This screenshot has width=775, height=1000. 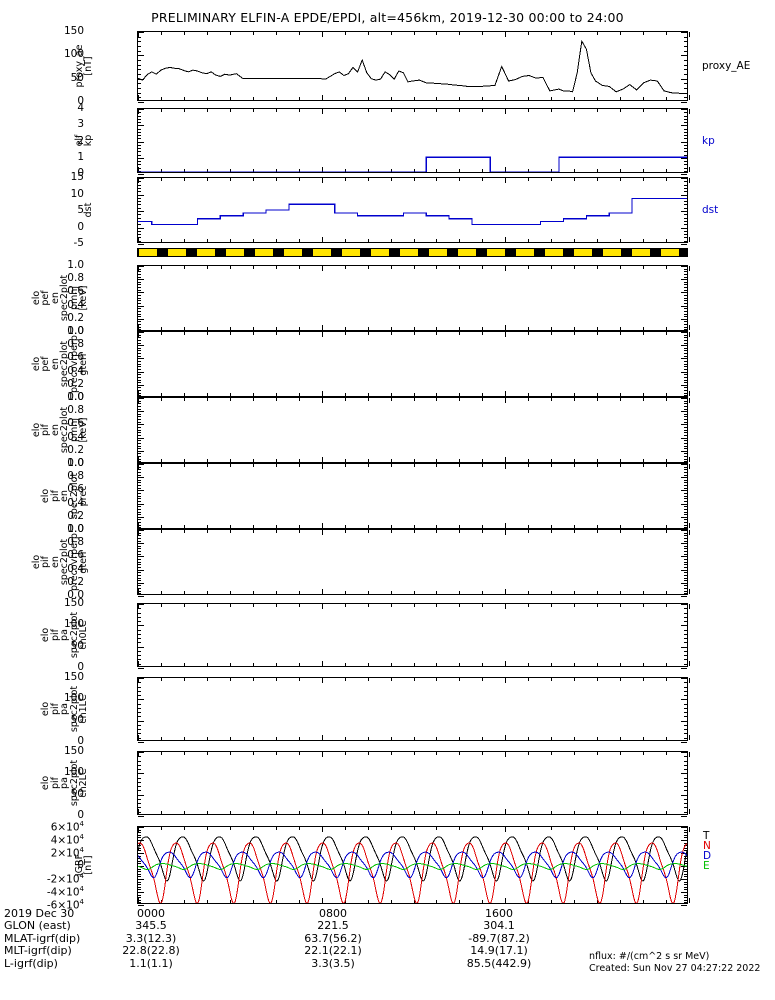 What do you see at coordinates (65, 709) in the screenshot?
I see `ylabel-elo-pif-pa-spec2plot-ch1lc: elo pif pa spec2plot ch1LC` at bounding box center [65, 709].